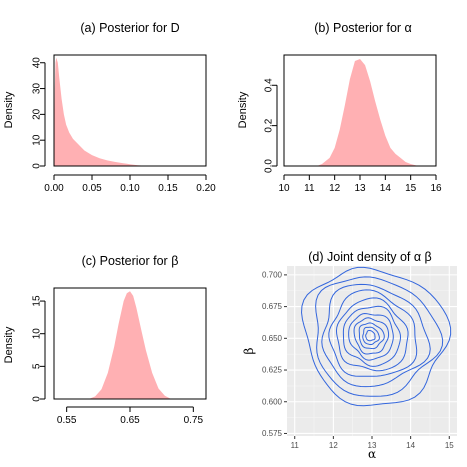  What do you see at coordinates (274, 354) in the screenshot?
I see `panel-d-y-axis: 0.575 0.600 0.625 0.650 0.675 0.700` at bounding box center [274, 354].